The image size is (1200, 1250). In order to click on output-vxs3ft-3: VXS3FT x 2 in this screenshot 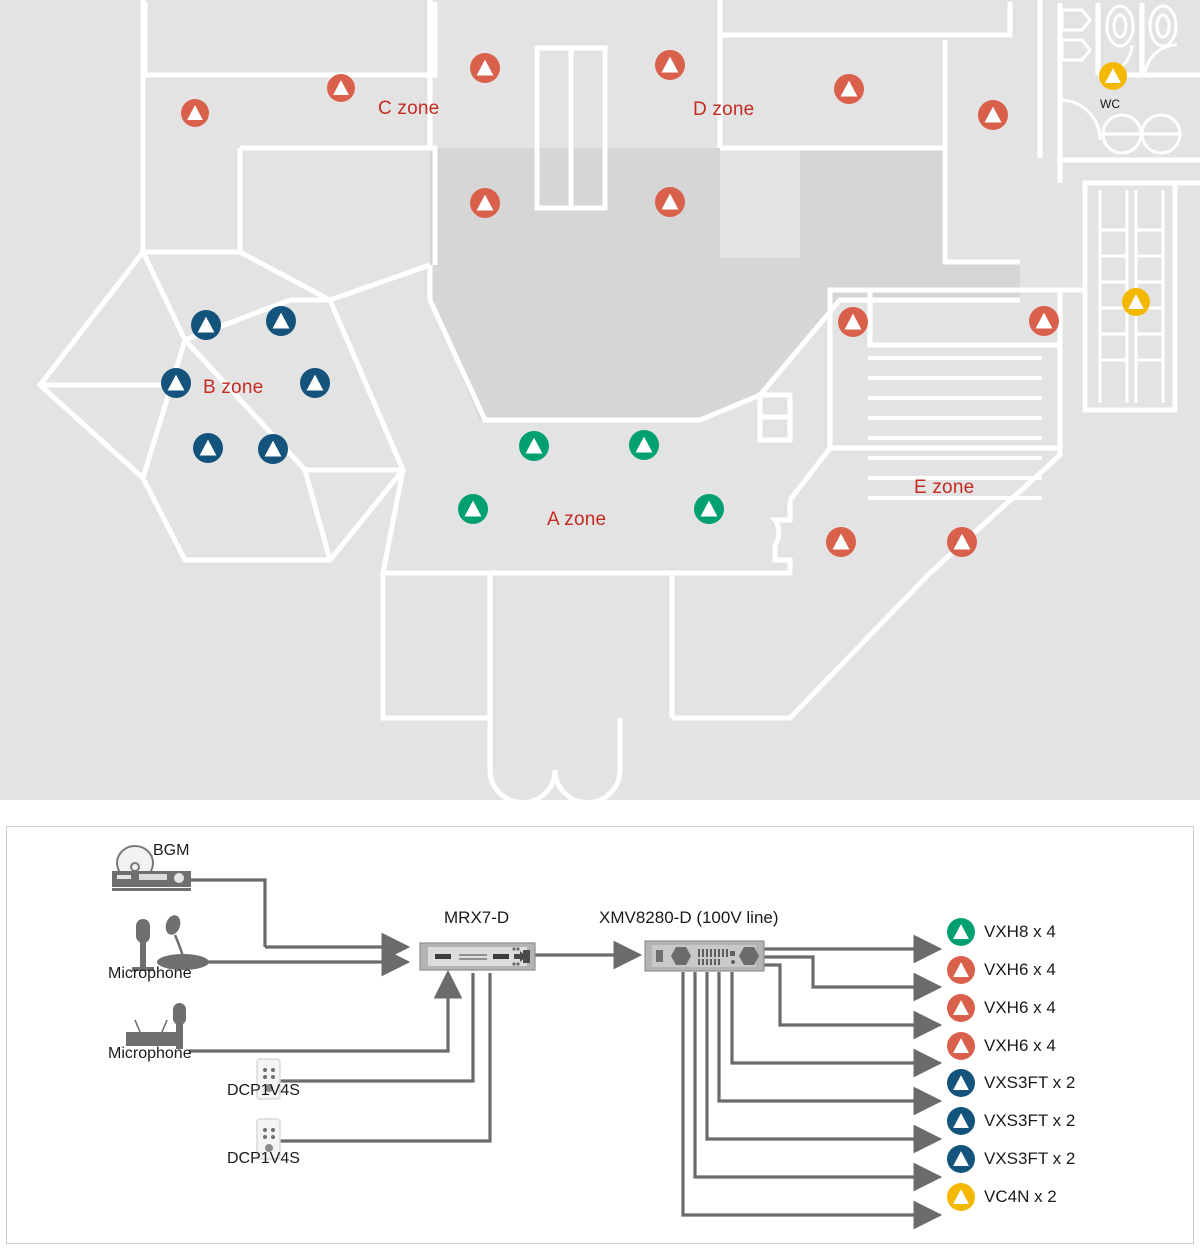, I will do `click(1011, 1159)`.